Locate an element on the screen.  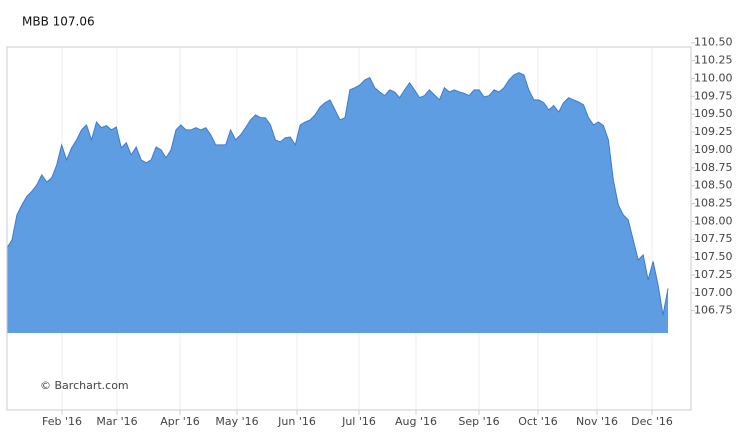
x-tick-label: May '16 is located at coordinates (236, 421).